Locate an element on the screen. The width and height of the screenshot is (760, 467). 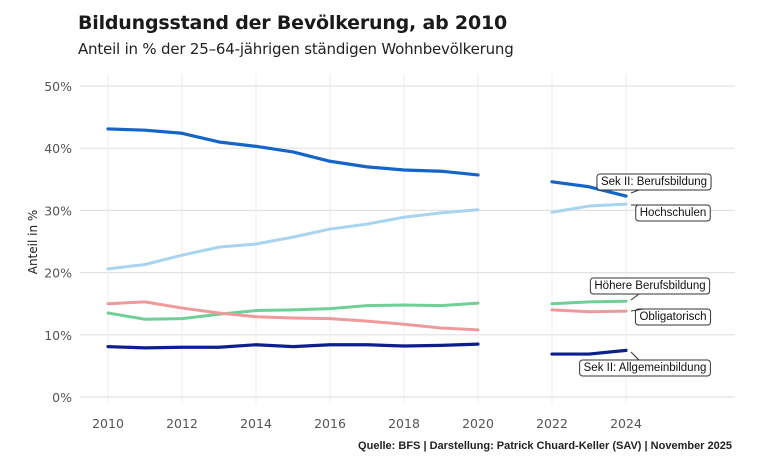
series-label-text: Hochschulen is located at coordinates (673, 213).